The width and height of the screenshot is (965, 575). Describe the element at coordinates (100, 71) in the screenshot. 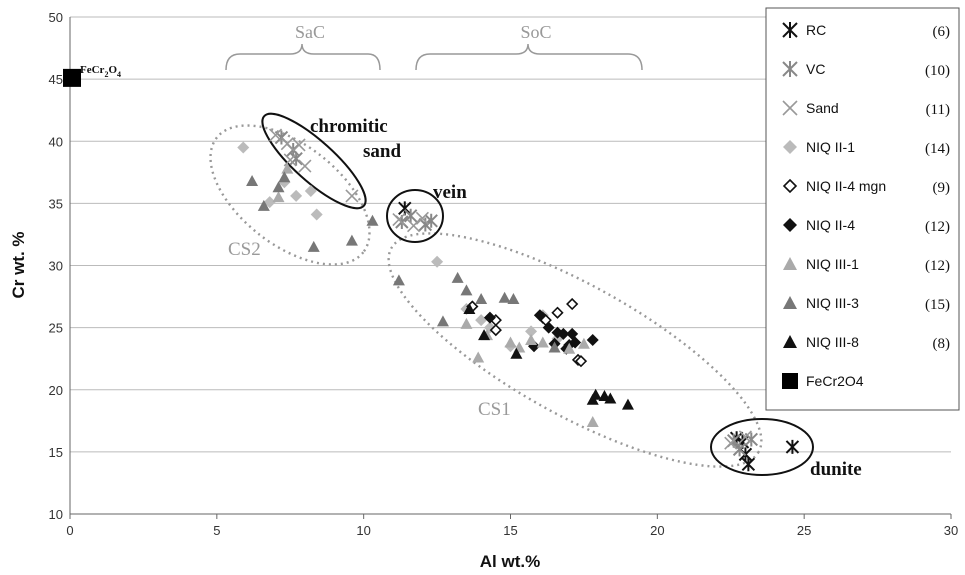

I see `fecr2o4-annotation: FeCr2O4` at that location.